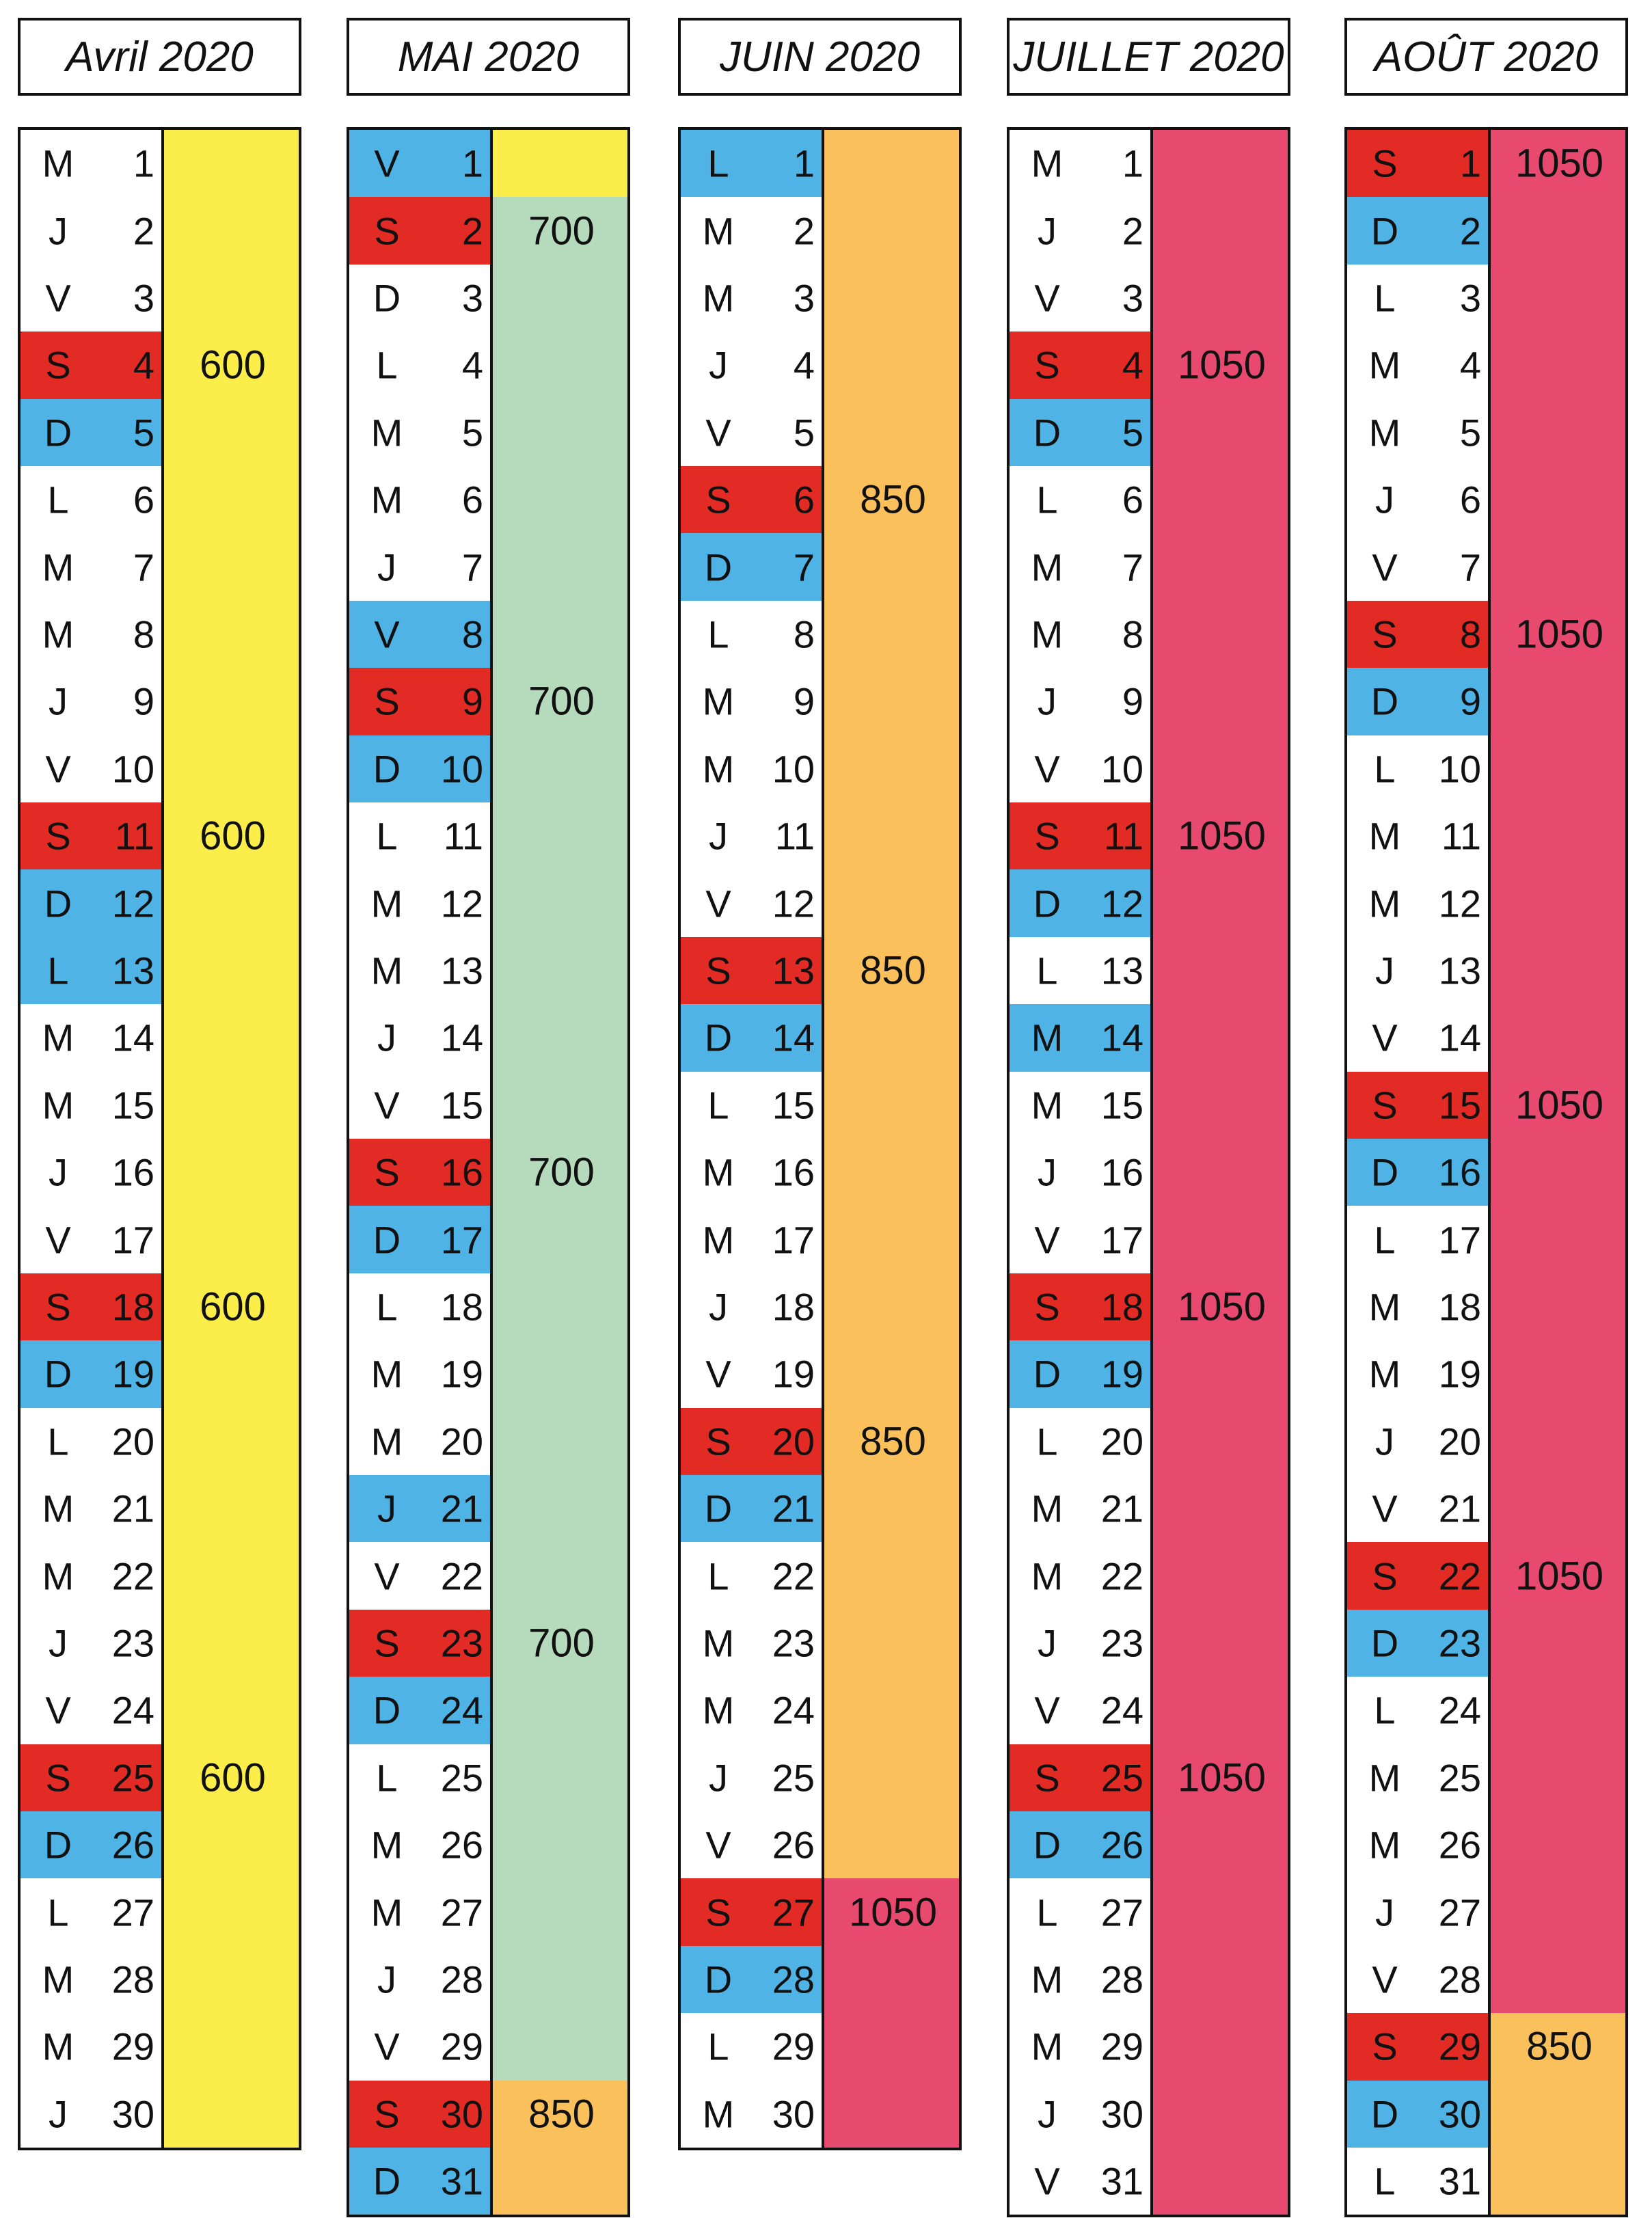 The height and width of the screenshot is (2218, 1652). What do you see at coordinates (1417, 1576) in the screenshot?
I see `day-row: S 22` at bounding box center [1417, 1576].